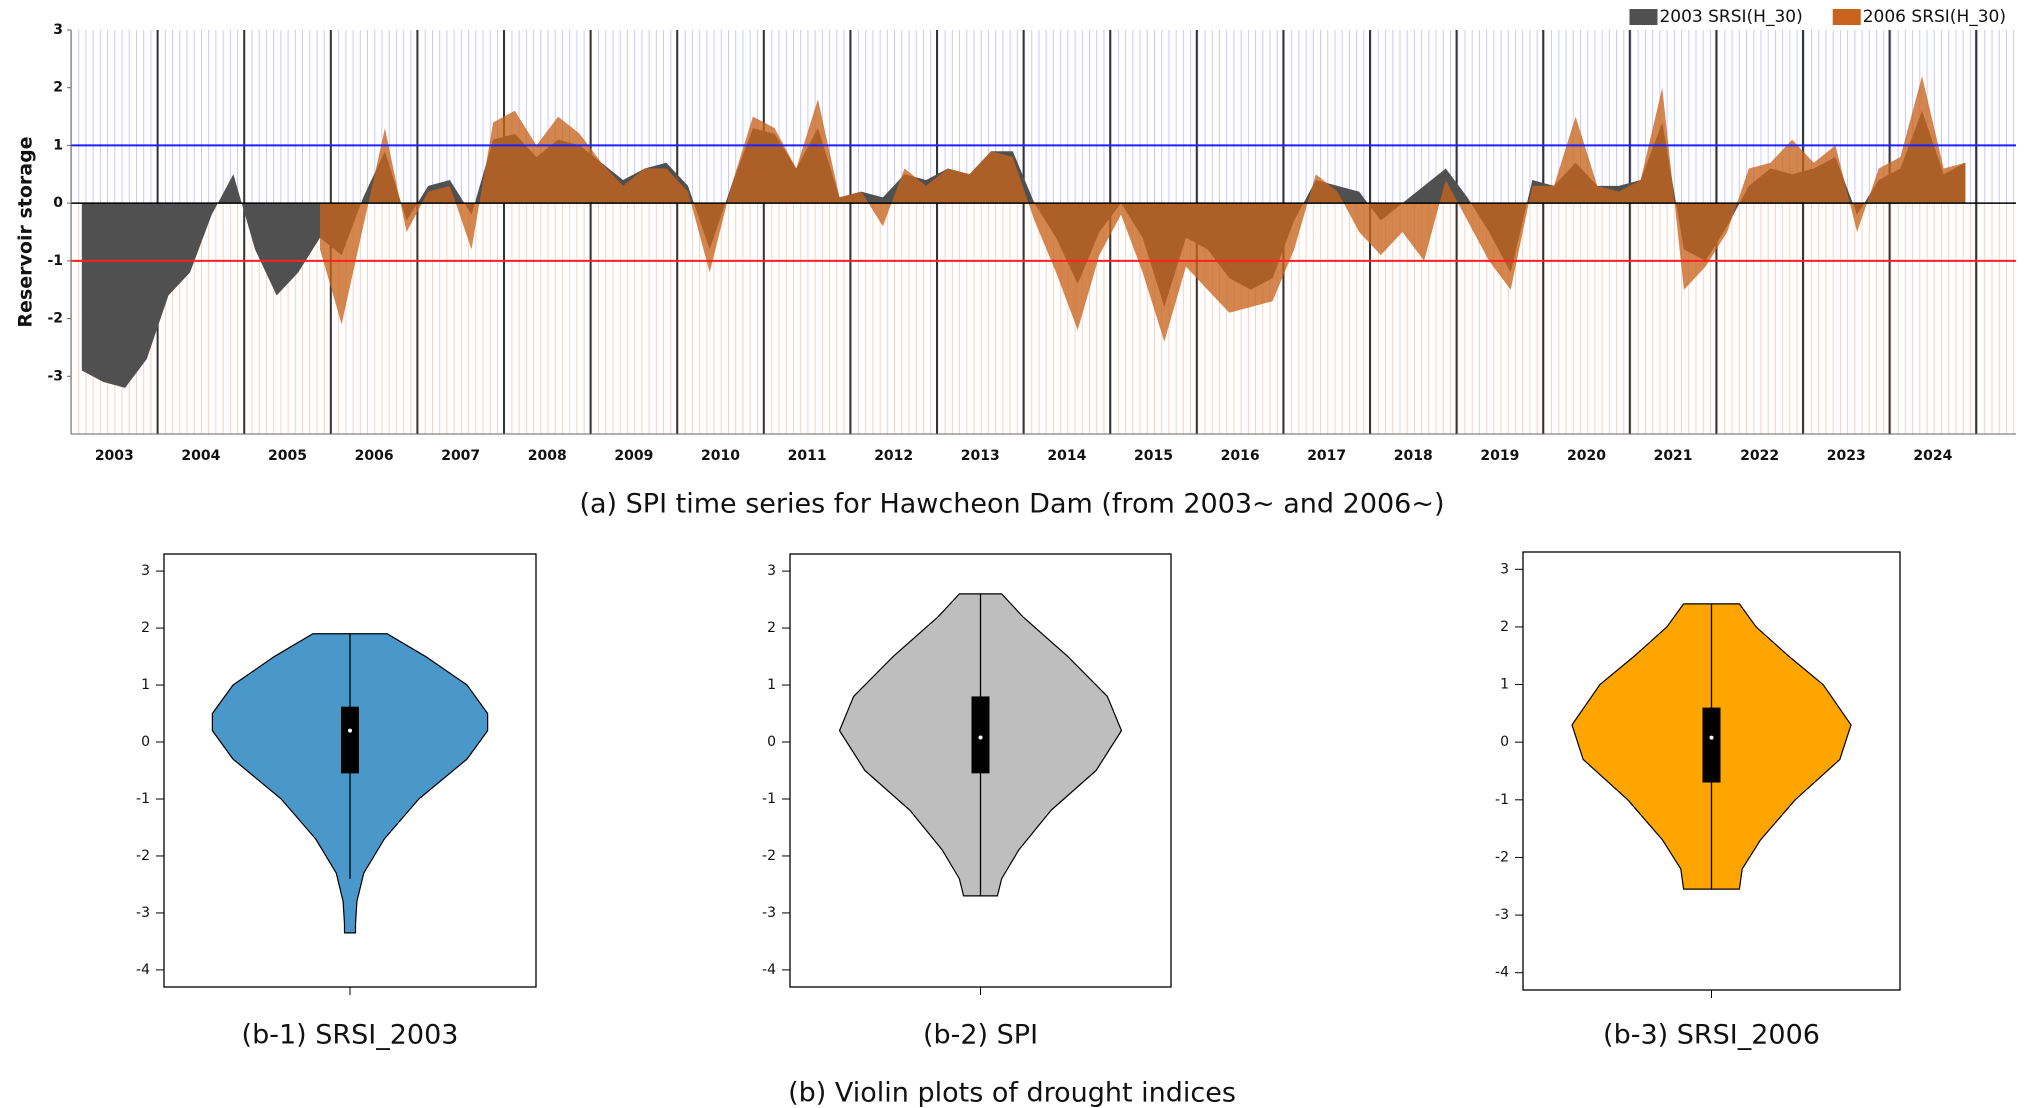  I want to click on x-tick-label: 2008, so click(547, 456).